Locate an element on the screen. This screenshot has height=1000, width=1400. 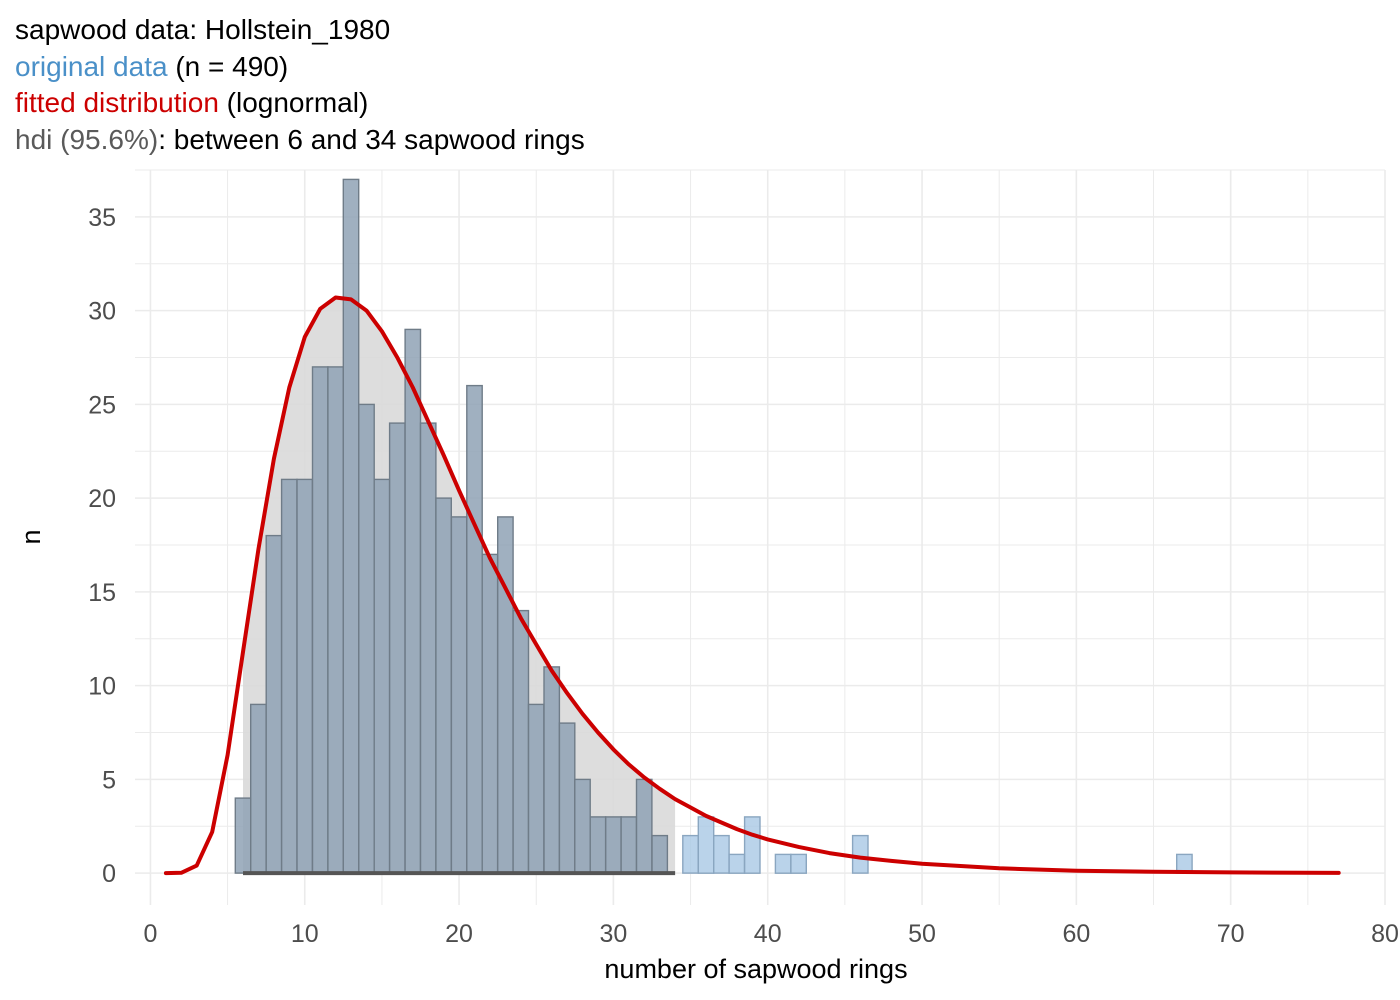
title-line-dataset: sapwood data: Hollstein_1980 is located at coordinates (203, 29).